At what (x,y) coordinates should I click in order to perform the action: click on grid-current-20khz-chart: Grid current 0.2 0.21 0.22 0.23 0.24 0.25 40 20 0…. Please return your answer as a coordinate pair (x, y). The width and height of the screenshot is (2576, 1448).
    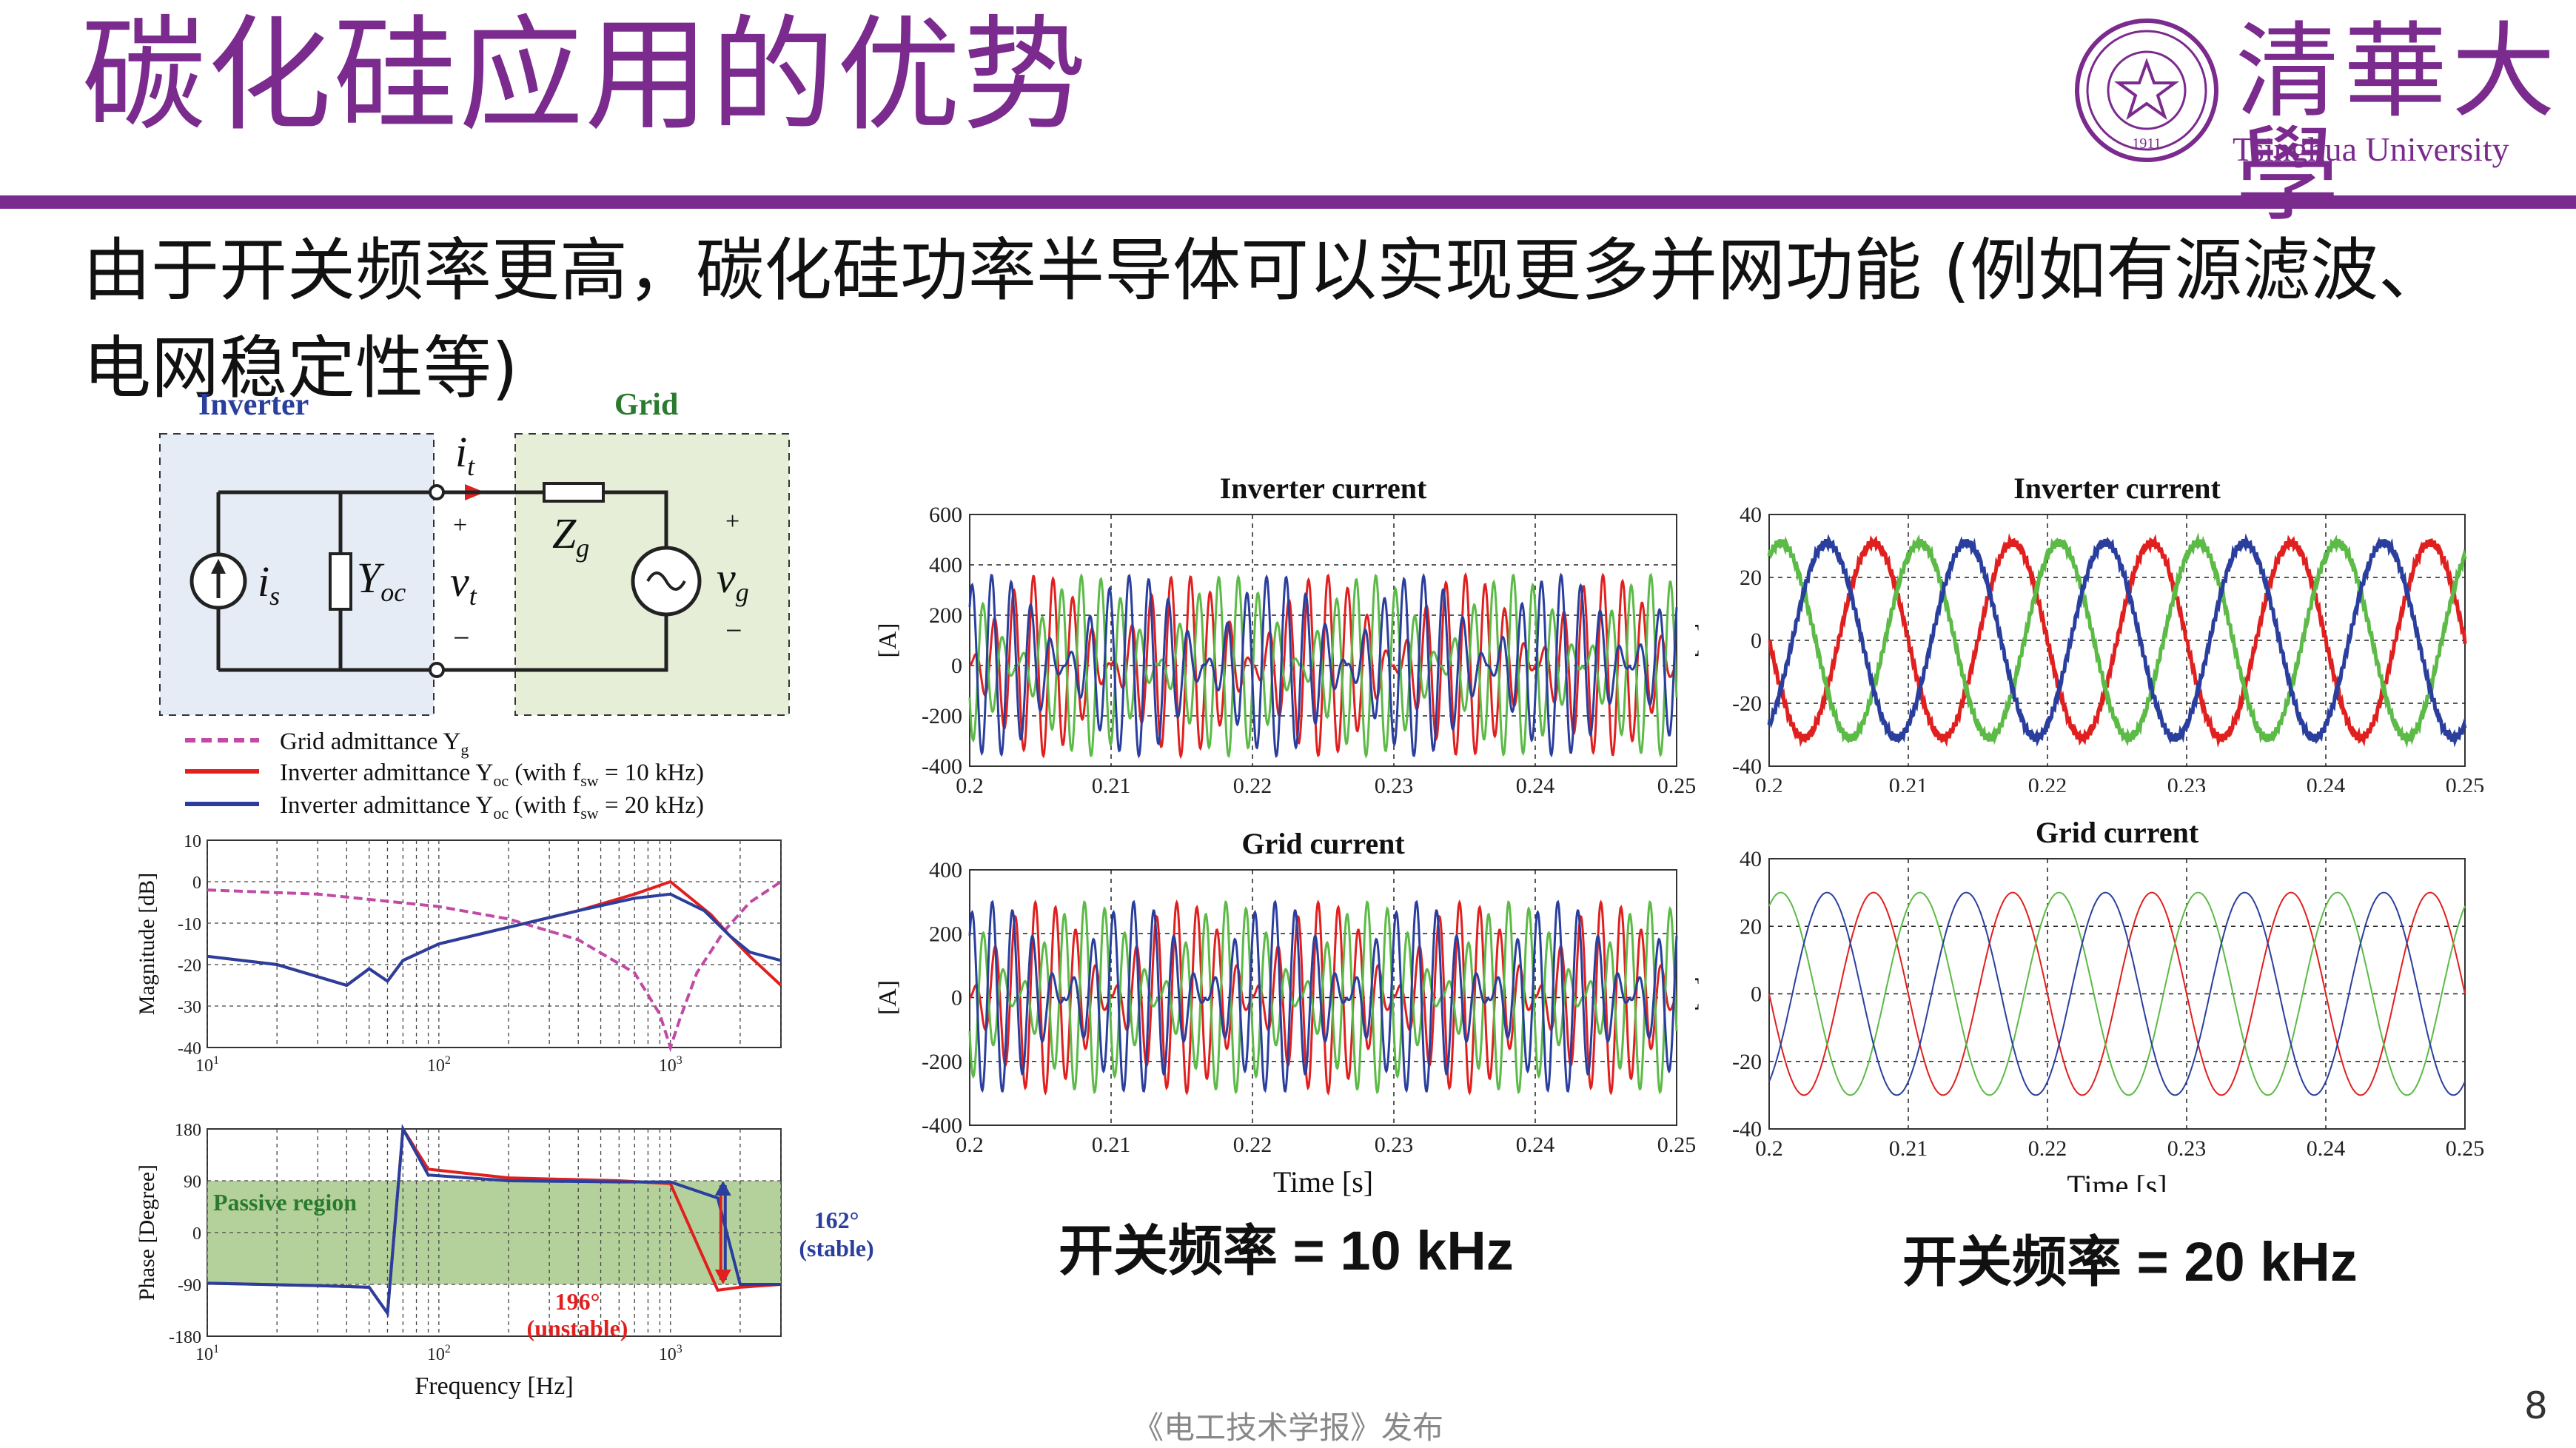
    Looking at the image, I should click on (2090, 1004).